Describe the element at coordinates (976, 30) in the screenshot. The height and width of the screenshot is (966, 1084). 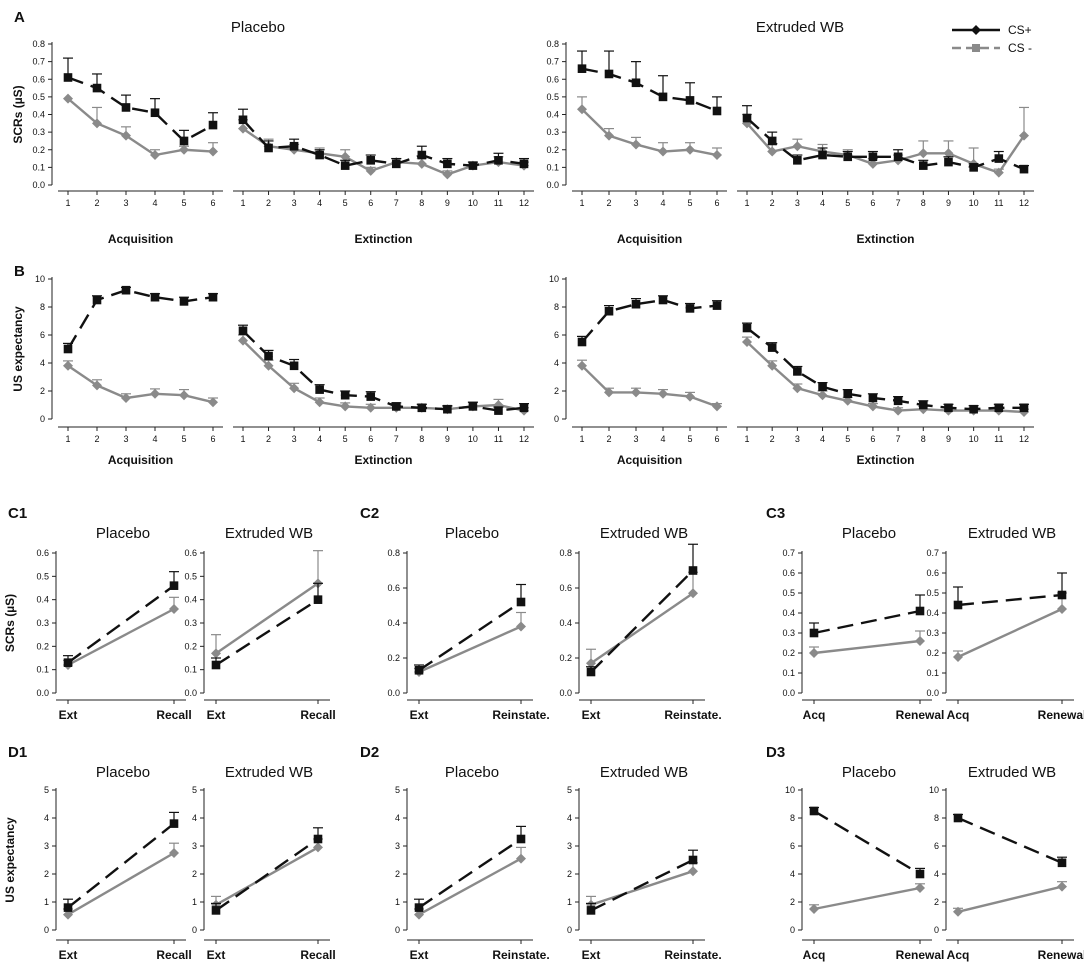
I see `legend-cs-plus-marker` at that location.